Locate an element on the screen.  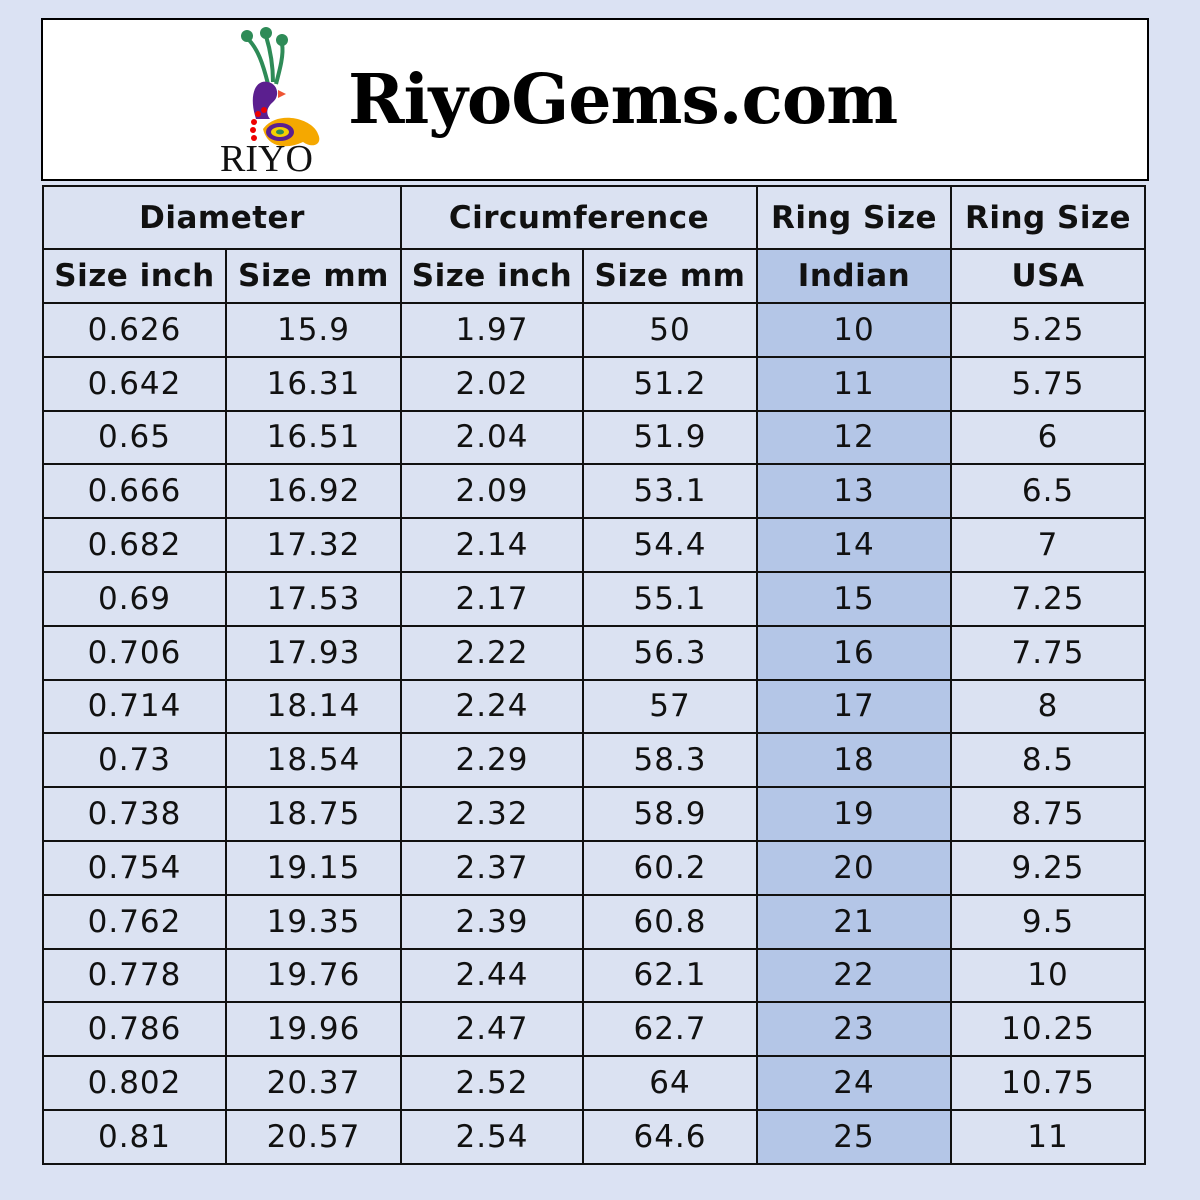
cell-usa-size: 7 is located at coordinates (1048, 545).